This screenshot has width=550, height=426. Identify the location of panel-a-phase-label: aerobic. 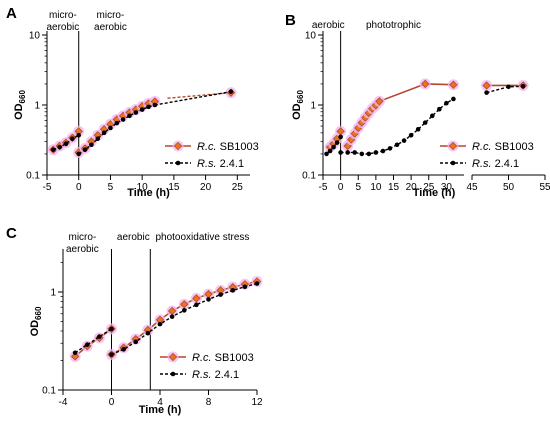
(62, 27).